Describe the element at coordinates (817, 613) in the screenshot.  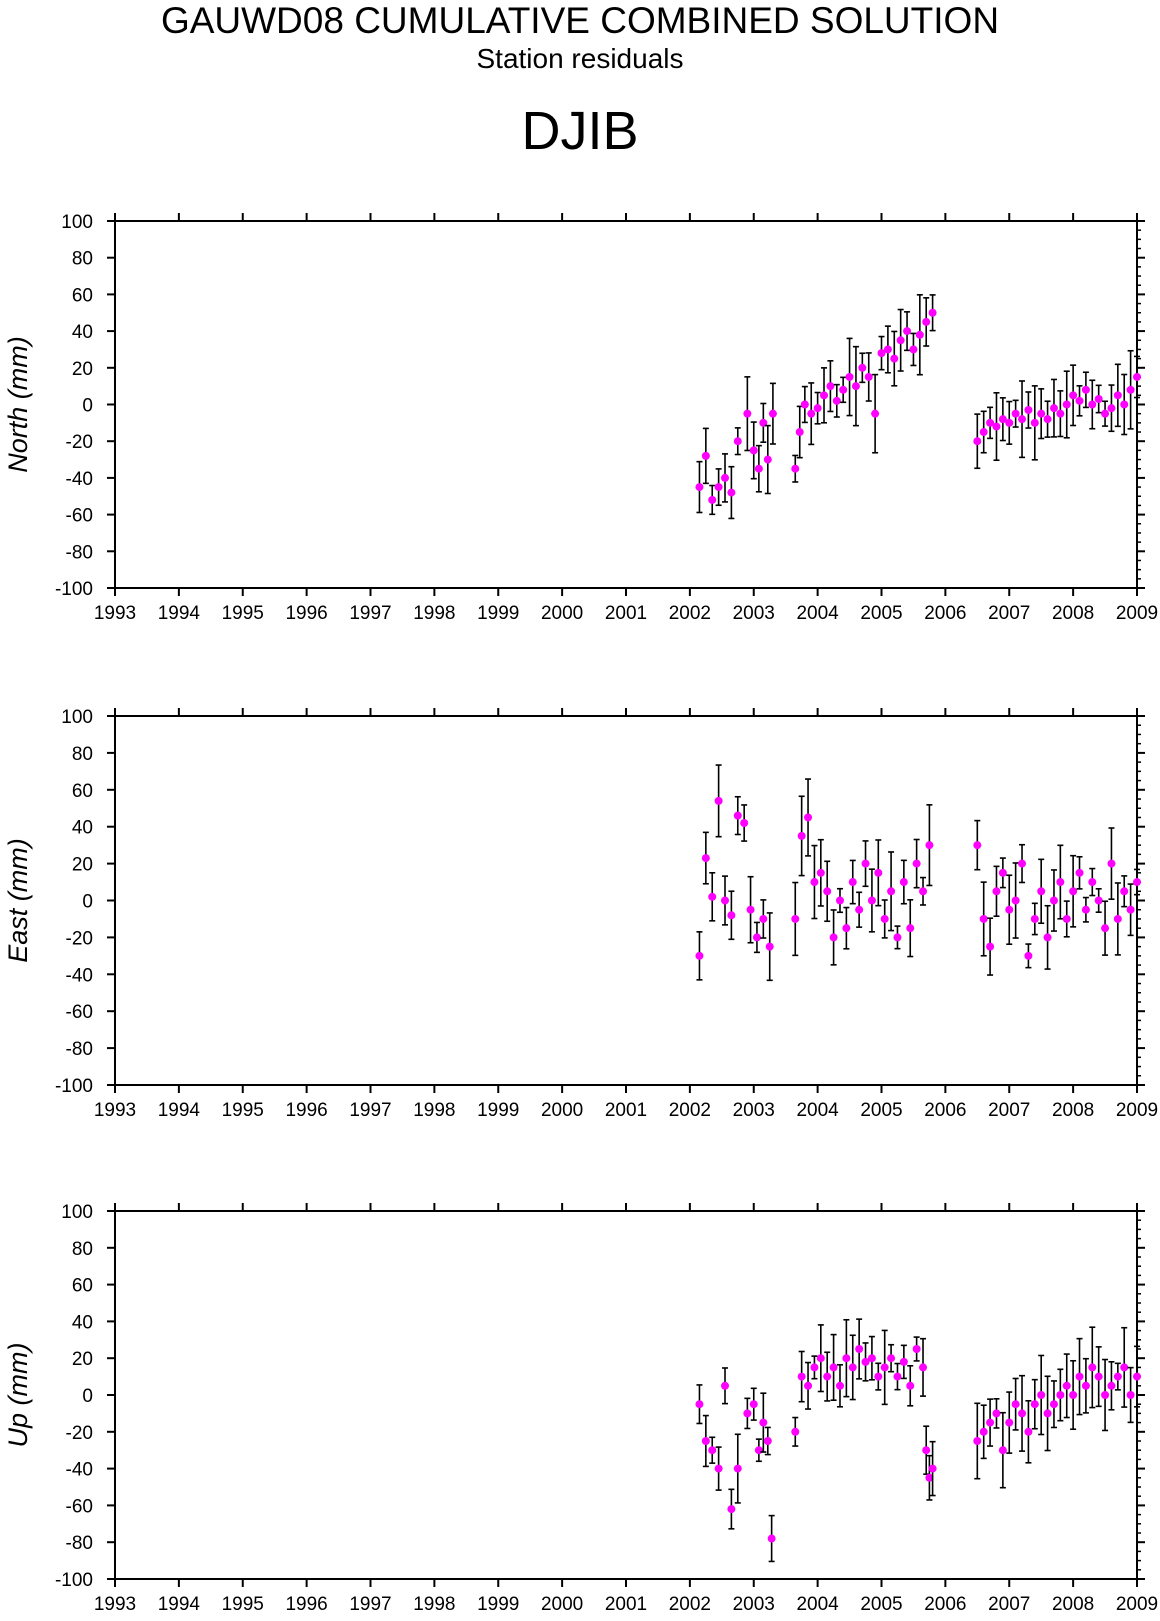
I see `x-tick-label: 2004` at that location.